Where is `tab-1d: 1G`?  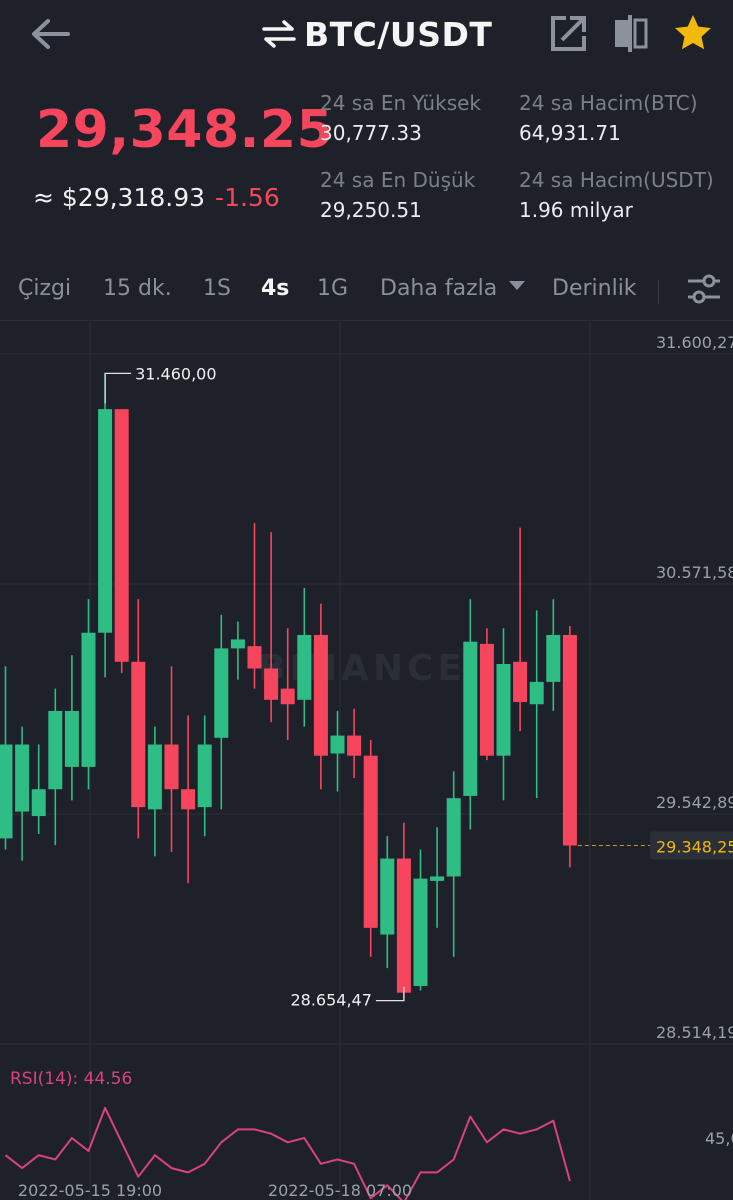
tab-1d: 1G is located at coordinates (333, 288).